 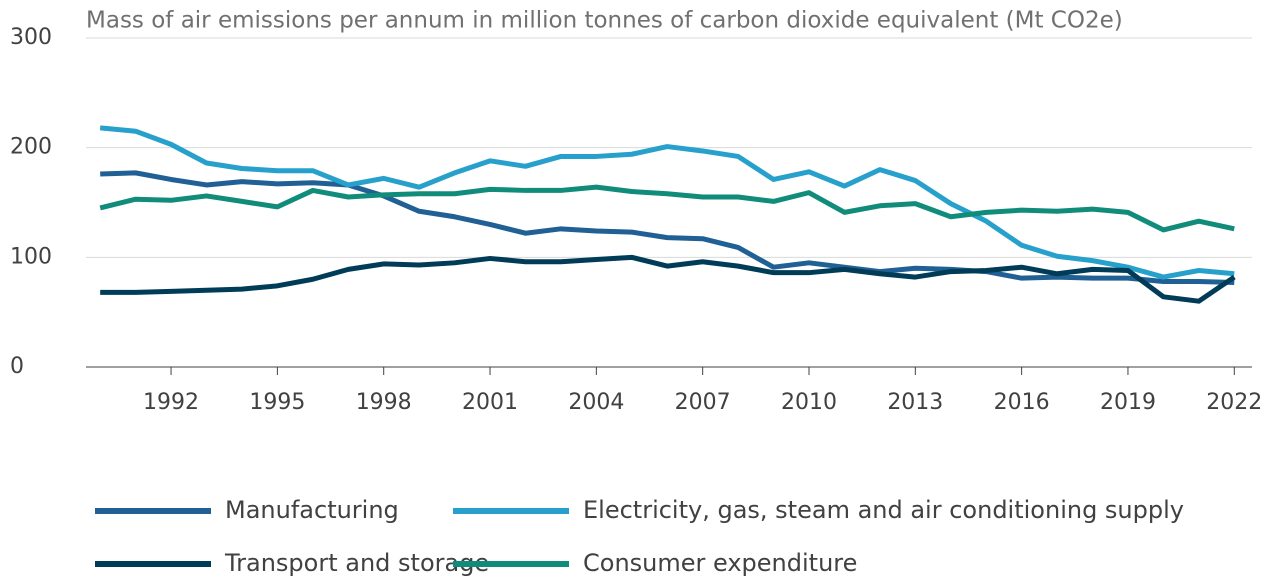 What do you see at coordinates (1234, 402) in the screenshot?
I see `x-tick-label: 2022` at bounding box center [1234, 402].